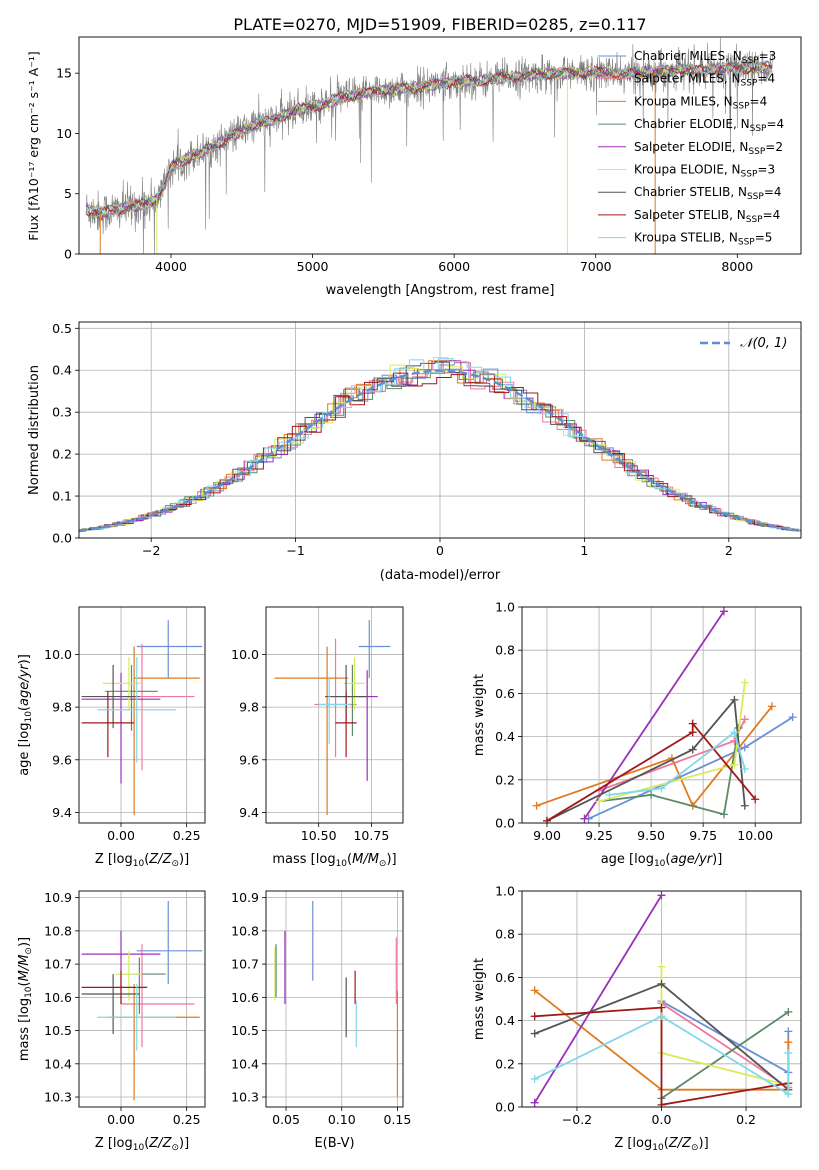  I want to click on tick-label-y: 10.9, so click(245, 897).